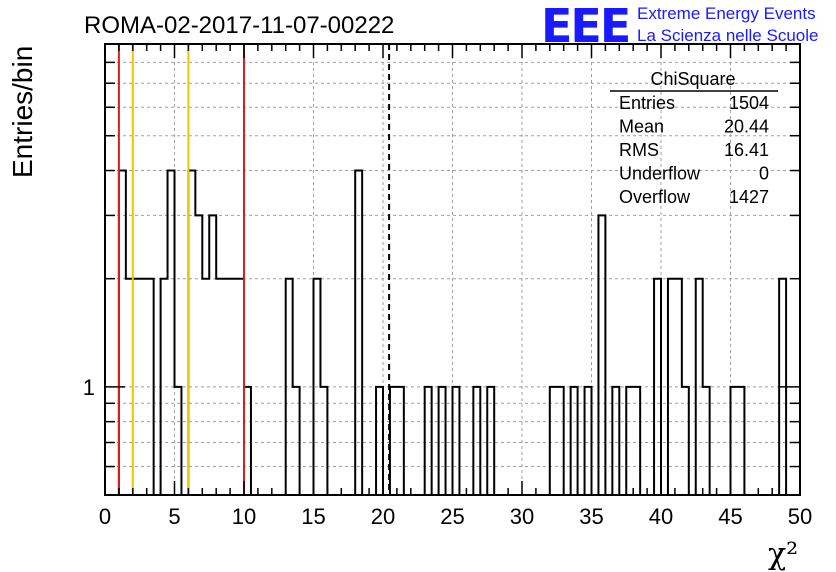 This screenshot has width=836, height=572. I want to click on stats-label: Overflow, so click(655, 197).